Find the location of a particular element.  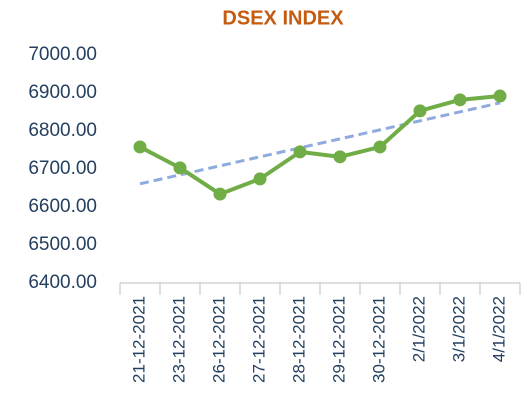

trendline is located at coordinates (320, 143).